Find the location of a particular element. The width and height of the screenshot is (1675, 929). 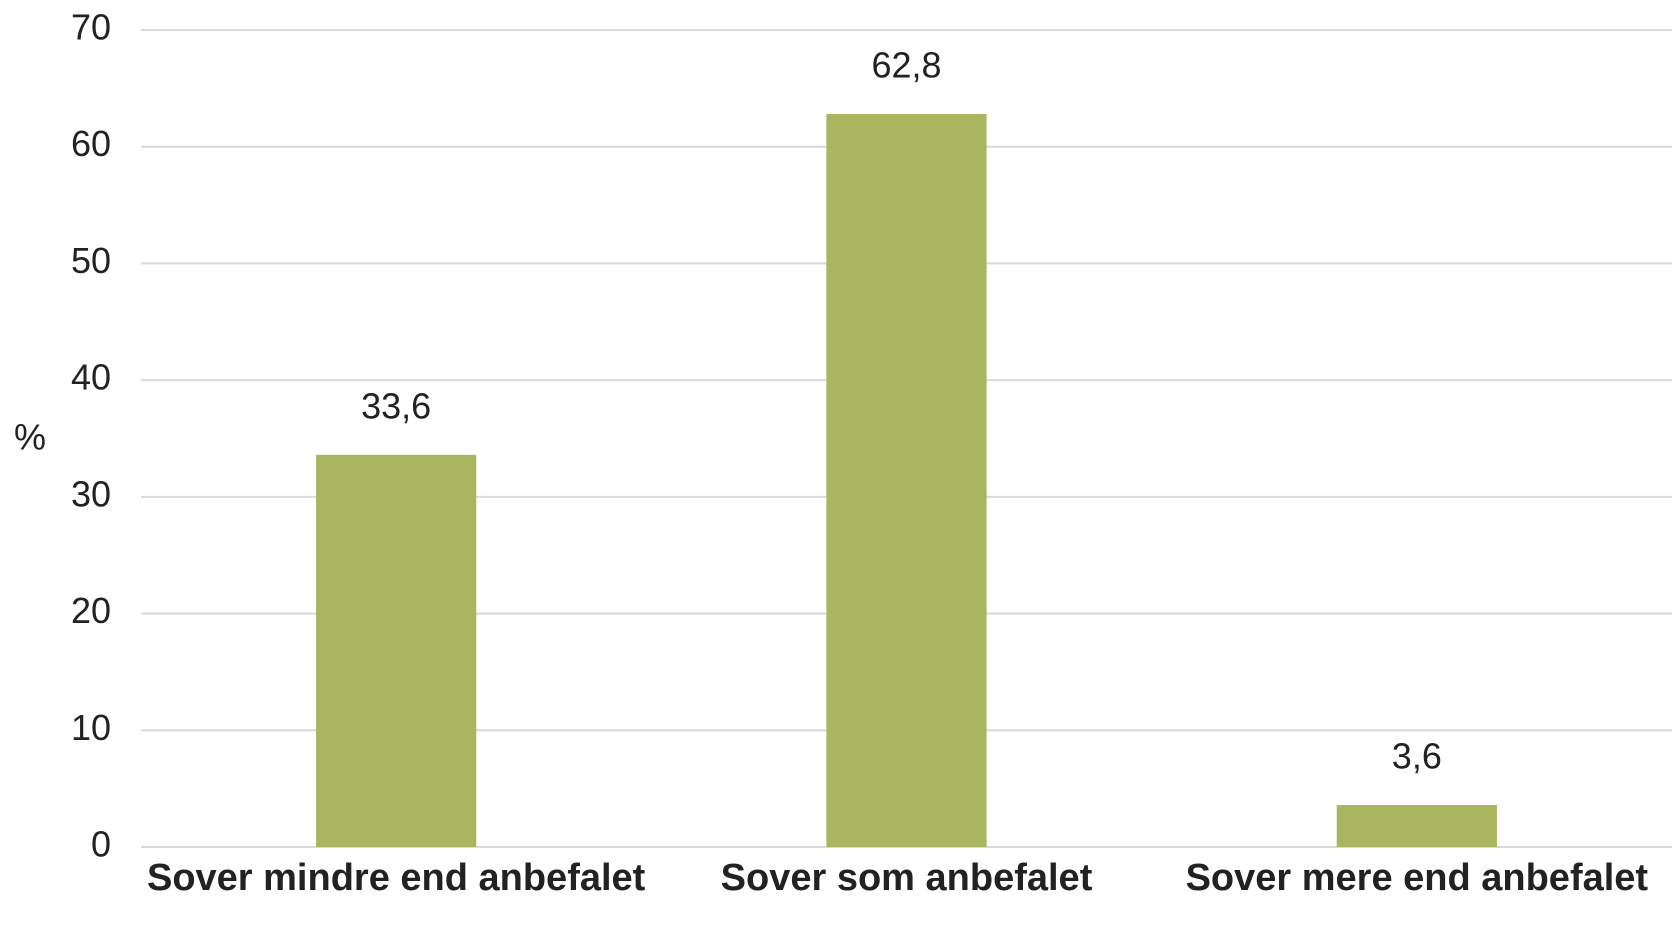

y-axis-label: % is located at coordinates (30, 437).